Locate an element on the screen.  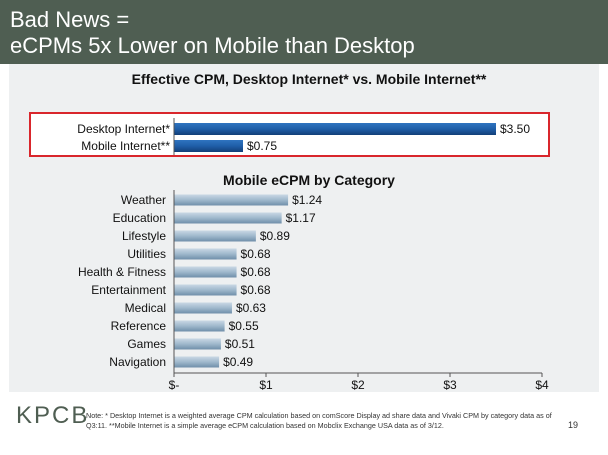
x-tick-label-2: $2 is located at coordinates (358, 385).